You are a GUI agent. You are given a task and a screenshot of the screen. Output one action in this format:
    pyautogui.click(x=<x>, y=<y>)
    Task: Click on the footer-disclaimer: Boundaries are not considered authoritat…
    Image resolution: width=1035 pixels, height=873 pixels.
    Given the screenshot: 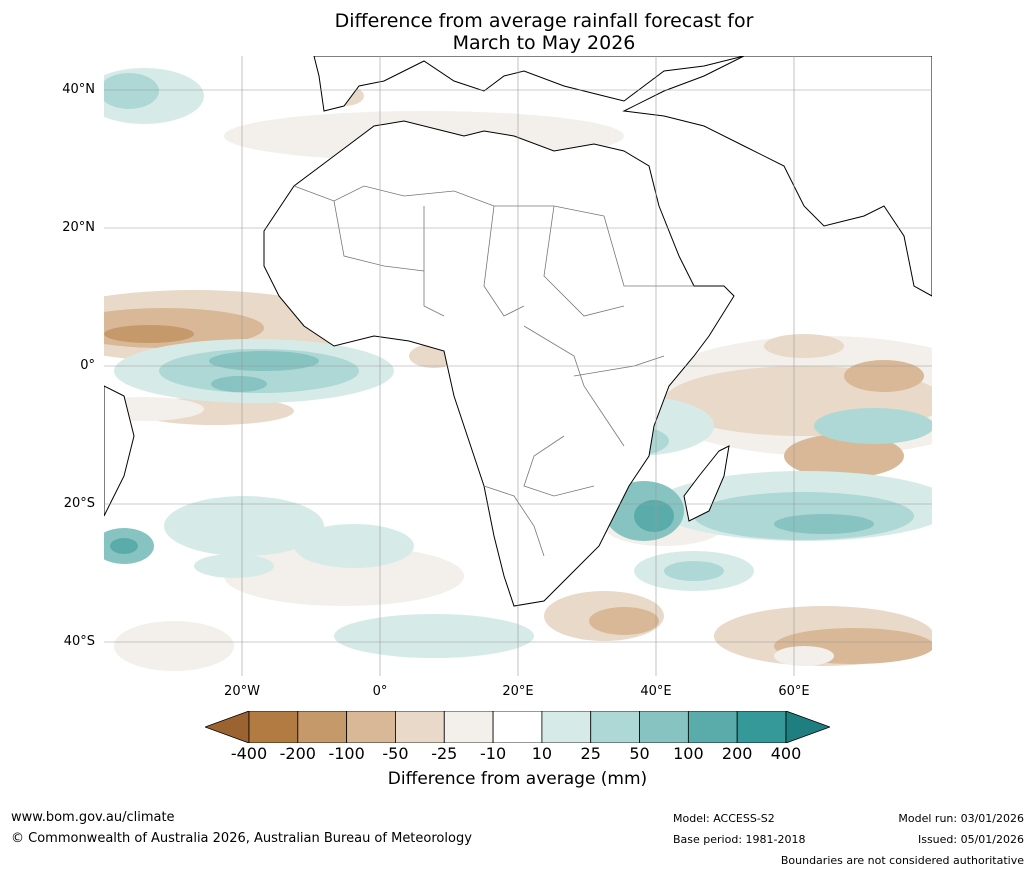 What is the action you would take?
    pyautogui.click(x=902, y=860)
    